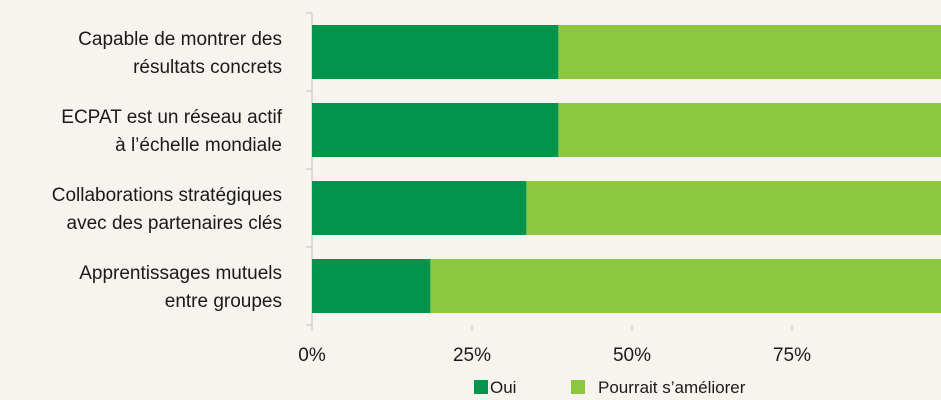  What do you see at coordinates (672, 387) in the screenshot?
I see `legend-label: Pourrait s’améliorer` at bounding box center [672, 387].